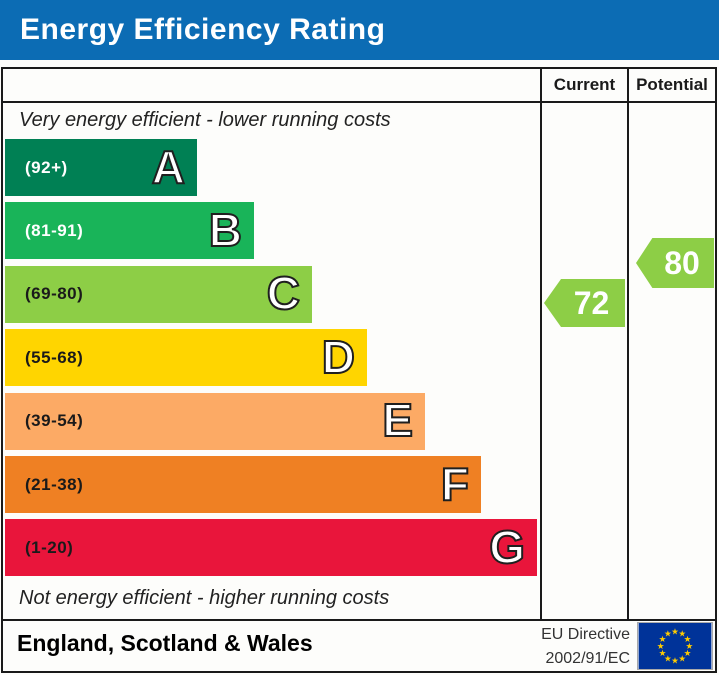 The image size is (719, 675). What do you see at coordinates (397, 420) in the screenshot?
I see `band-e-letter: E` at bounding box center [397, 420].